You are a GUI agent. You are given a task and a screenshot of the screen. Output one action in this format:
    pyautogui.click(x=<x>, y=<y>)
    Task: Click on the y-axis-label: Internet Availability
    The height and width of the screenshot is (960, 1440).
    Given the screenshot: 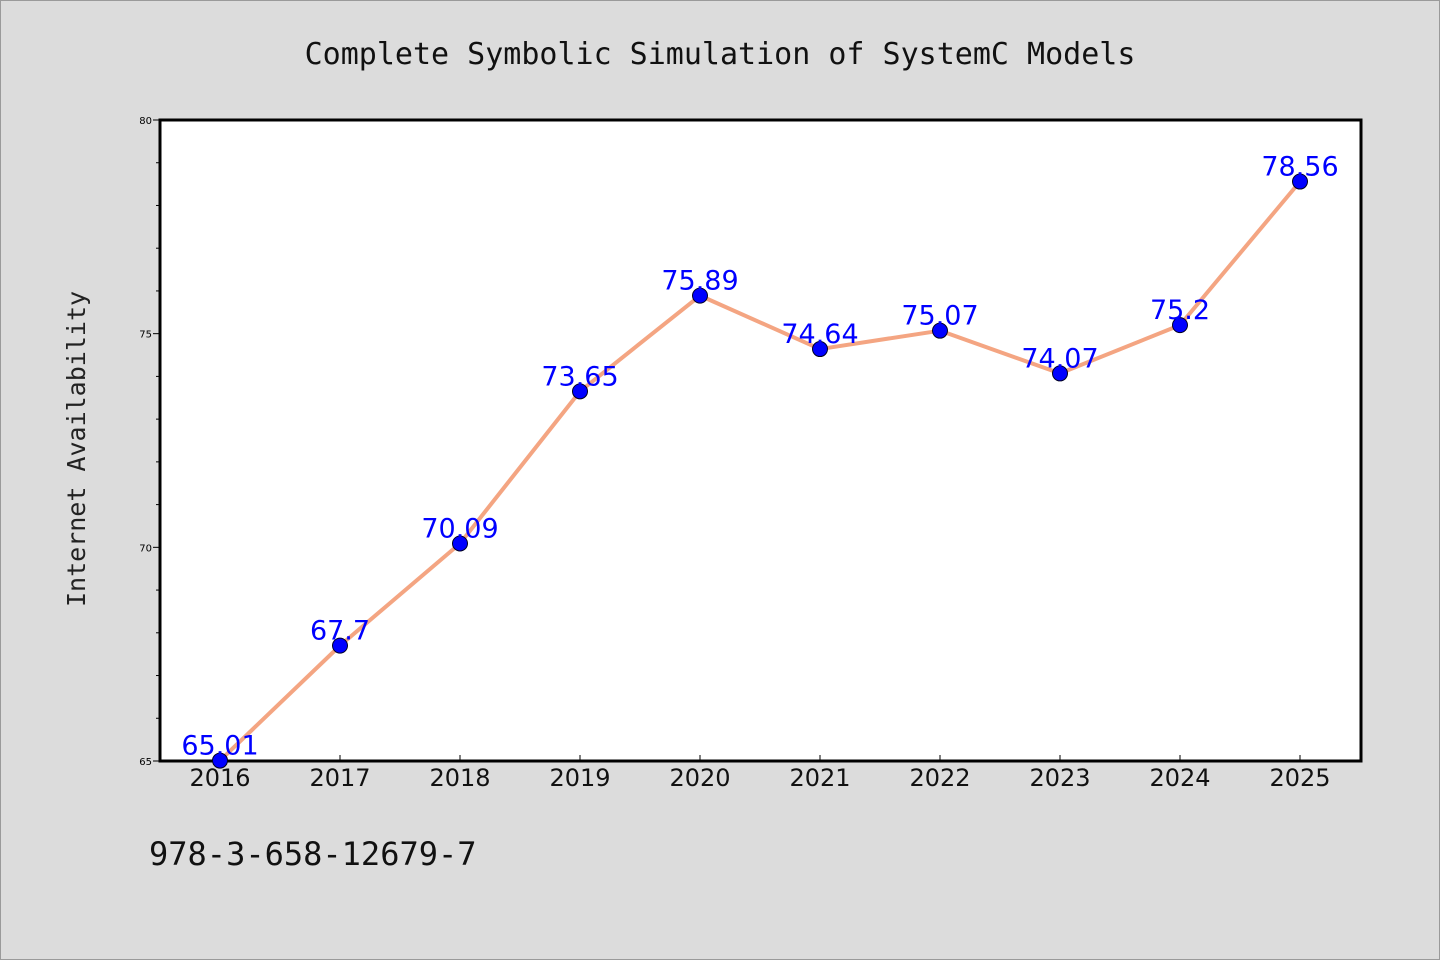 What is the action you would take?
    pyautogui.click(x=76, y=449)
    